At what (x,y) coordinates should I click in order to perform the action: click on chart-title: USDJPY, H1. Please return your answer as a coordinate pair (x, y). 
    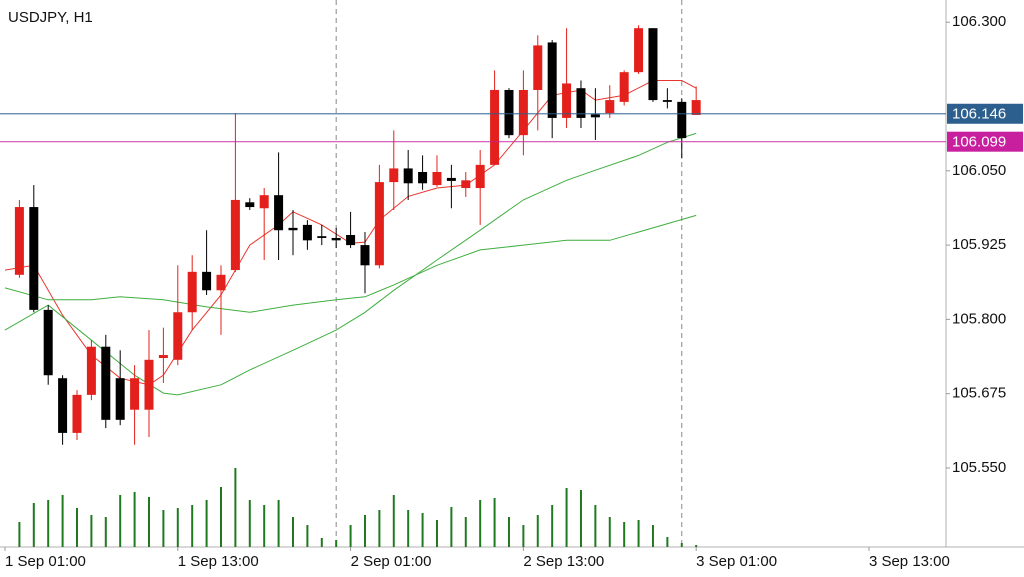
    Looking at the image, I should click on (50, 17).